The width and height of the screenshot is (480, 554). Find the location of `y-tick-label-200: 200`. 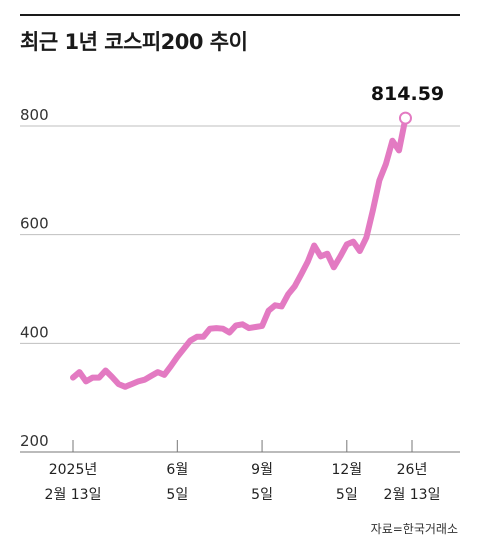

y-tick-label-200: 200 is located at coordinates (34, 441).